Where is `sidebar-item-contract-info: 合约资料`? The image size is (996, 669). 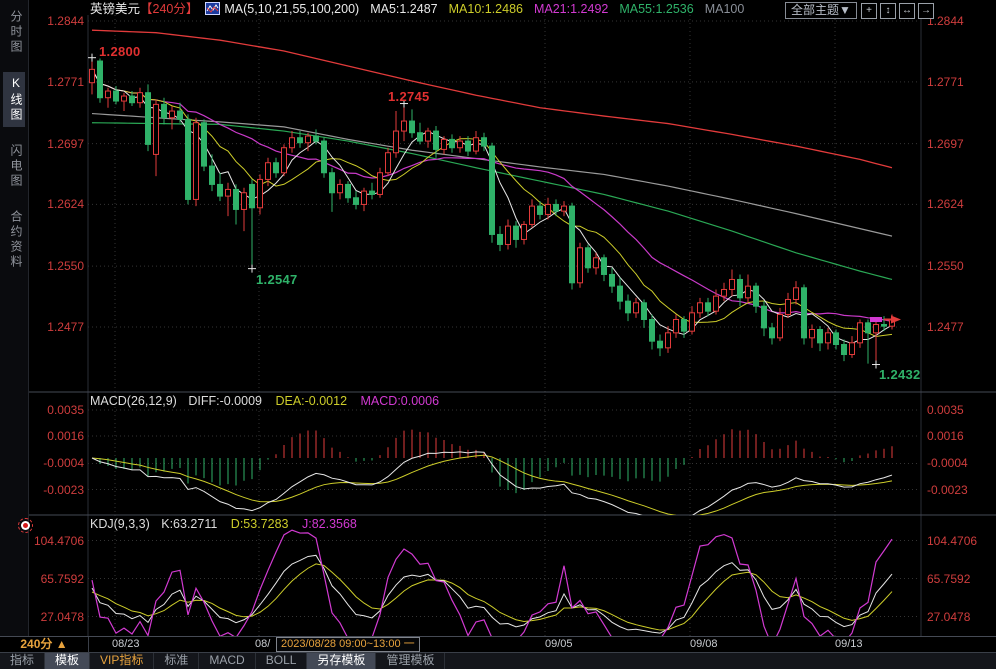
sidebar-item-contract-info: 合约资料 is located at coordinates (16, 240).